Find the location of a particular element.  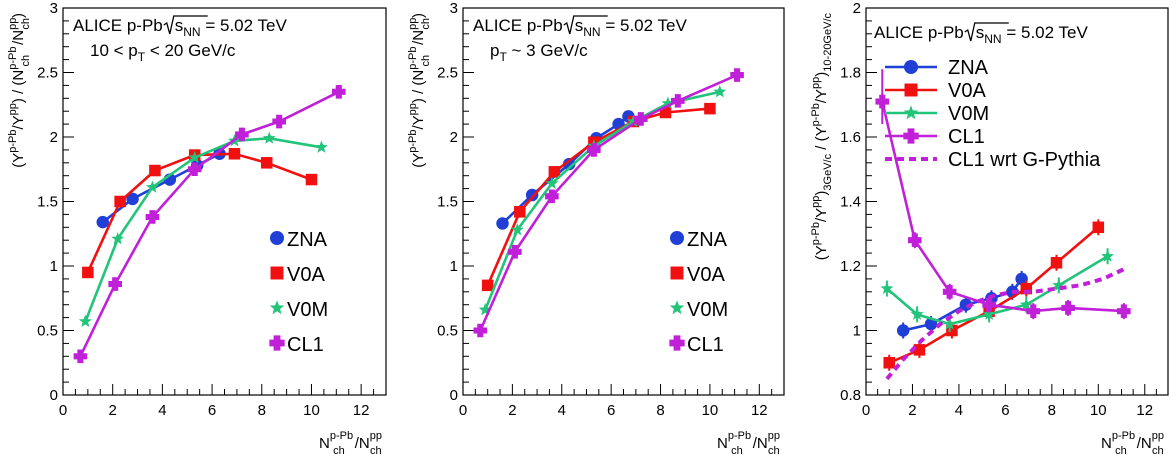

y-tick-label: 1.8 is located at coordinates (850, 73).